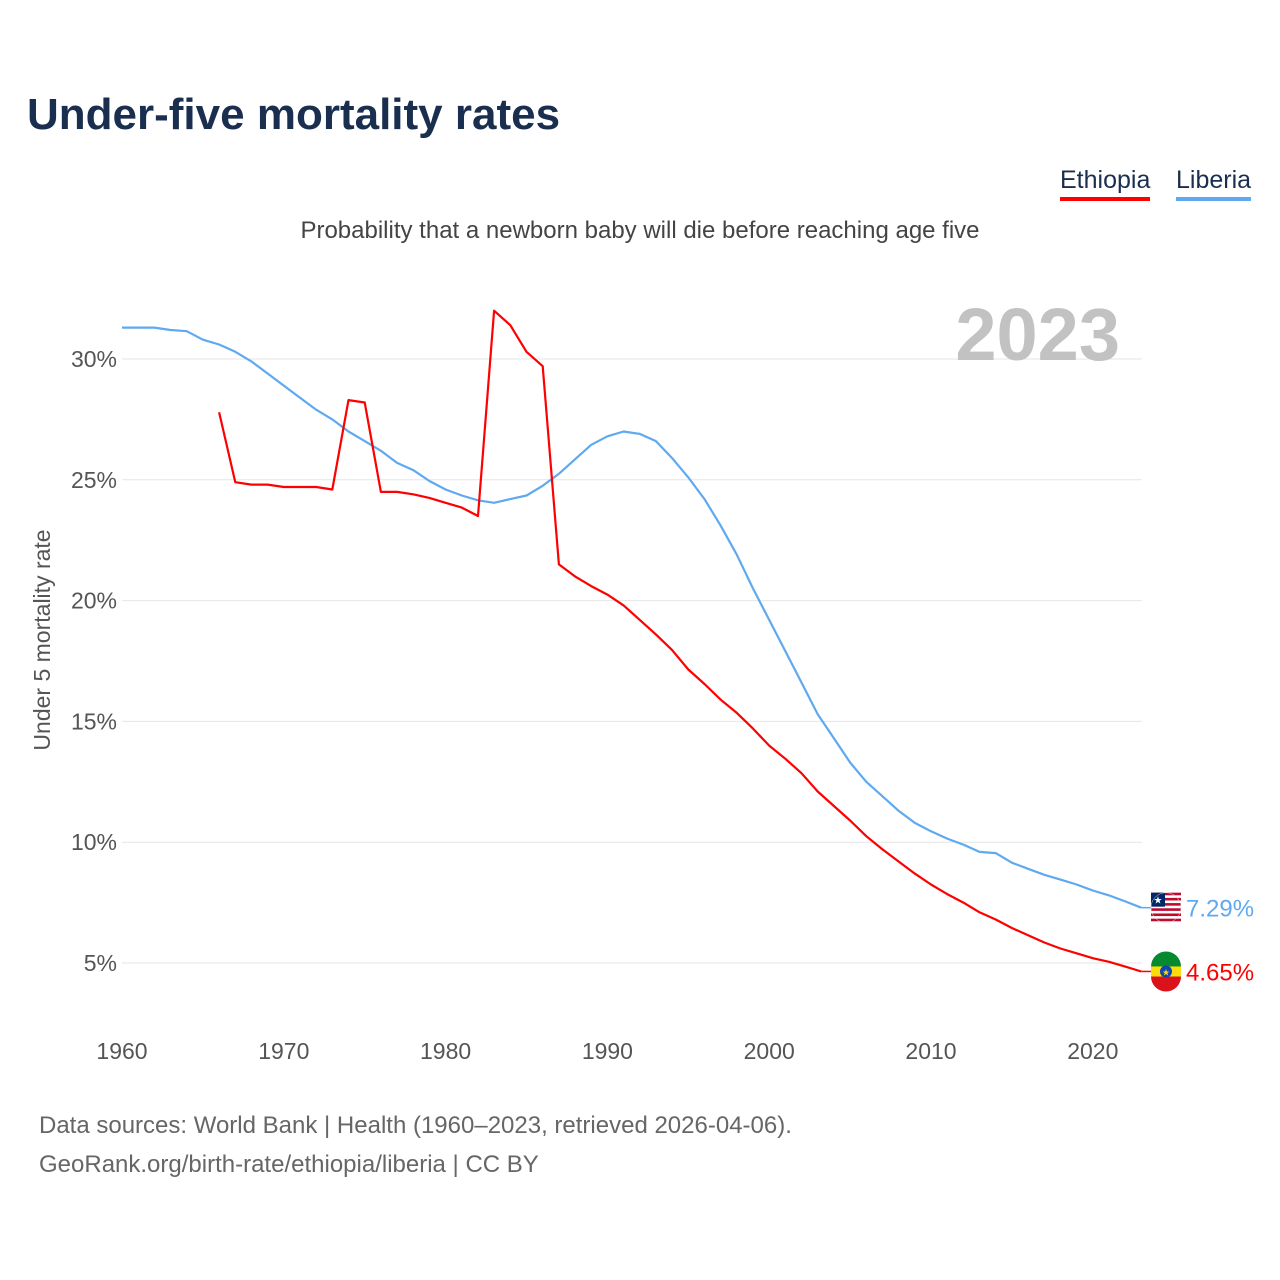  I want to click on x-tick-label: 1980, so click(445, 1051).